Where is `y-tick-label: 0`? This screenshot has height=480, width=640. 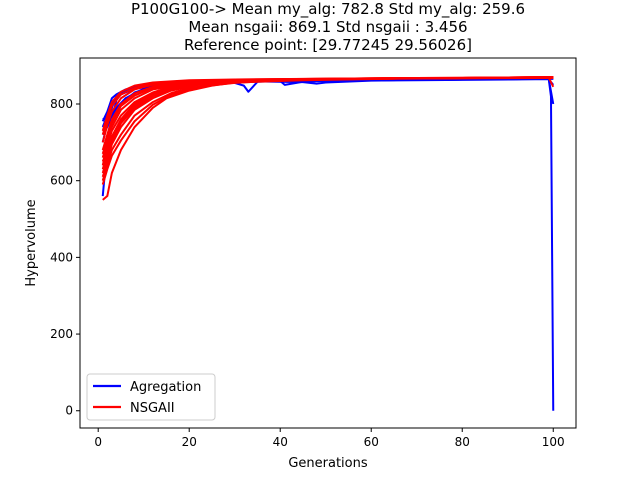
y-tick-label: 0 is located at coordinates (69, 411).